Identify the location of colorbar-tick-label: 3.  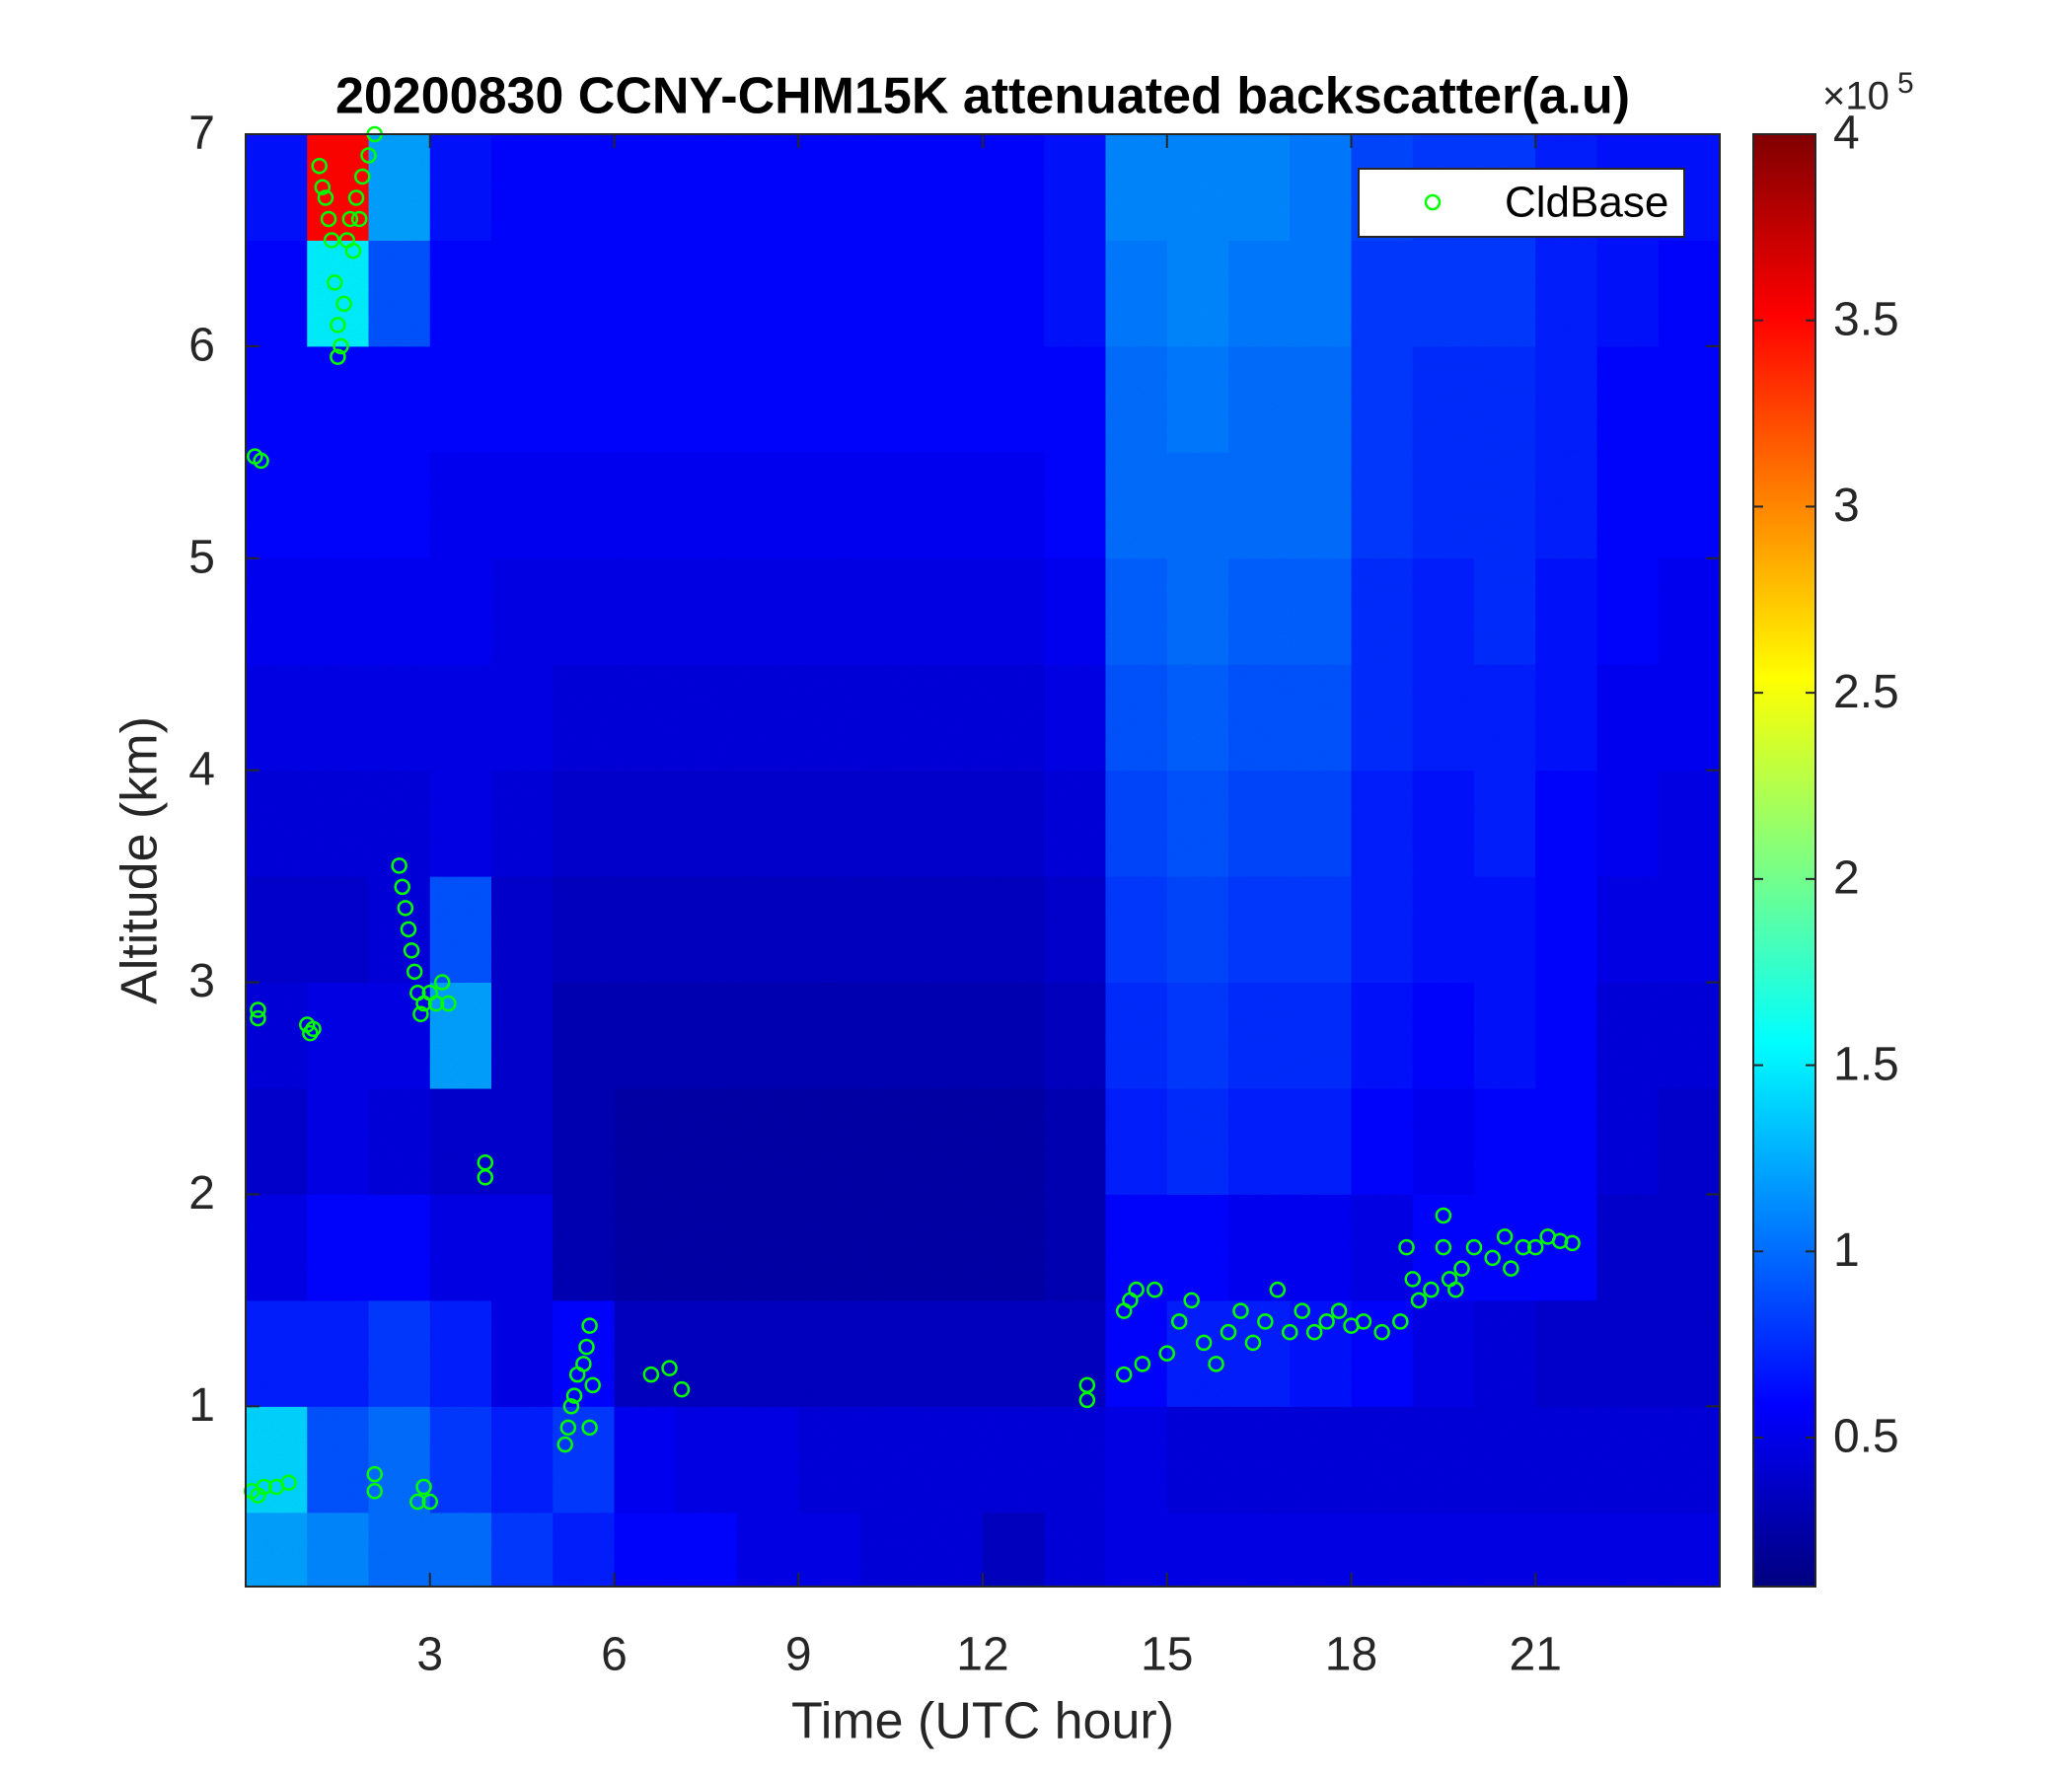
(1847, 506).